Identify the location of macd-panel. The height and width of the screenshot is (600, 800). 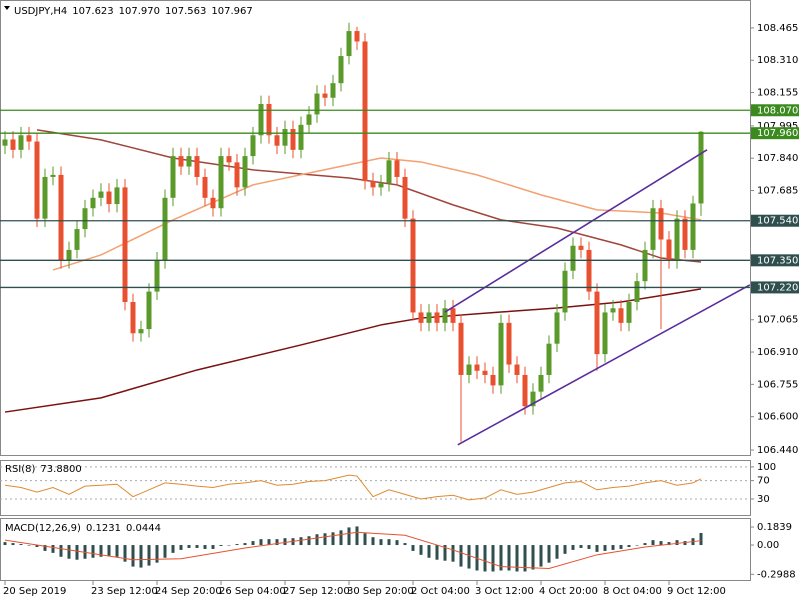
(375, 549).